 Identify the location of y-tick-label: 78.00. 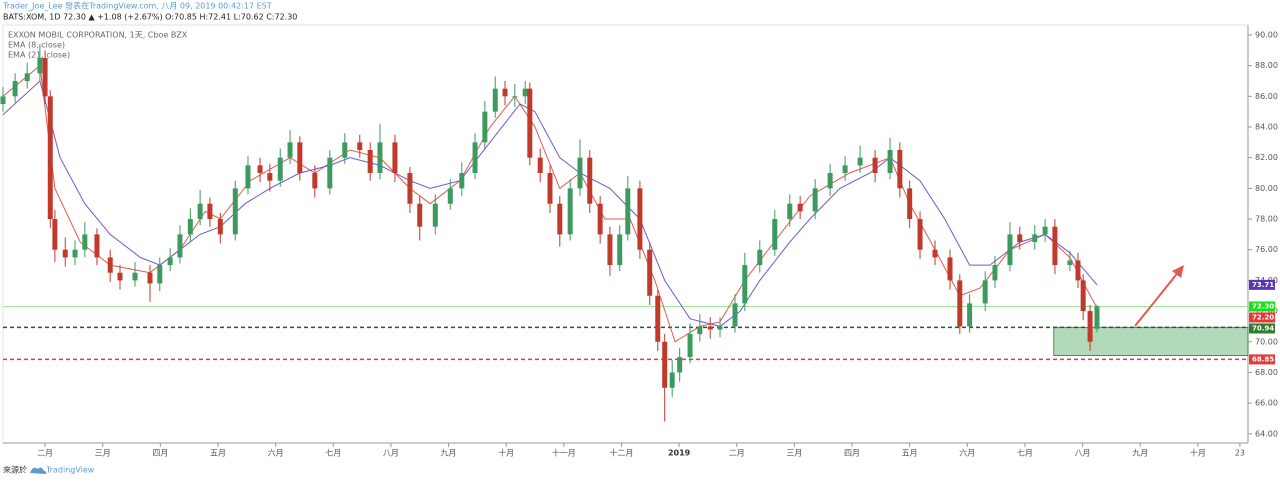
(1266, 219).